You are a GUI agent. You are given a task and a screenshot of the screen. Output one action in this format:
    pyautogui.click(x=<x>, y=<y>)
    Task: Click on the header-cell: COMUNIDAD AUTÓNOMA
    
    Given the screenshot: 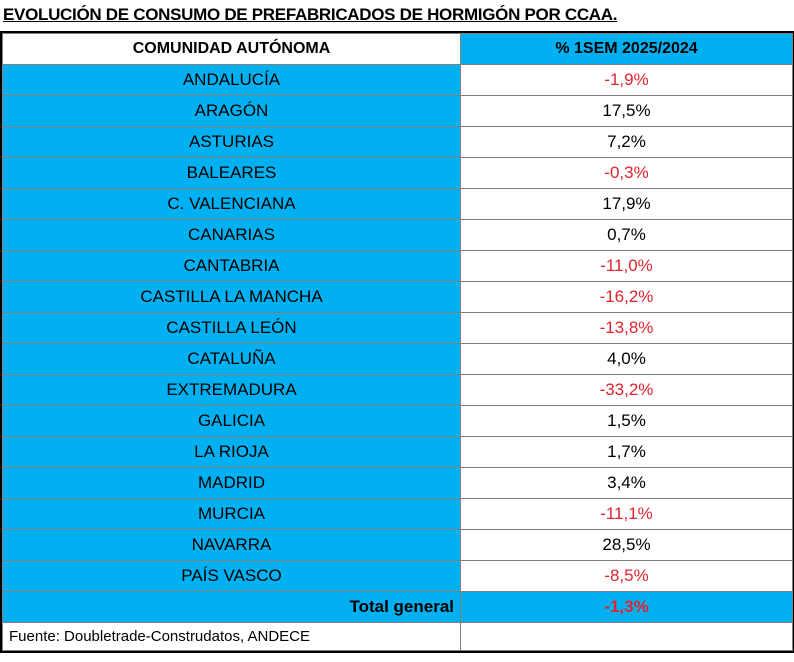 What is the action you would take?
    pyautogui.click(x=231, y=49)
    